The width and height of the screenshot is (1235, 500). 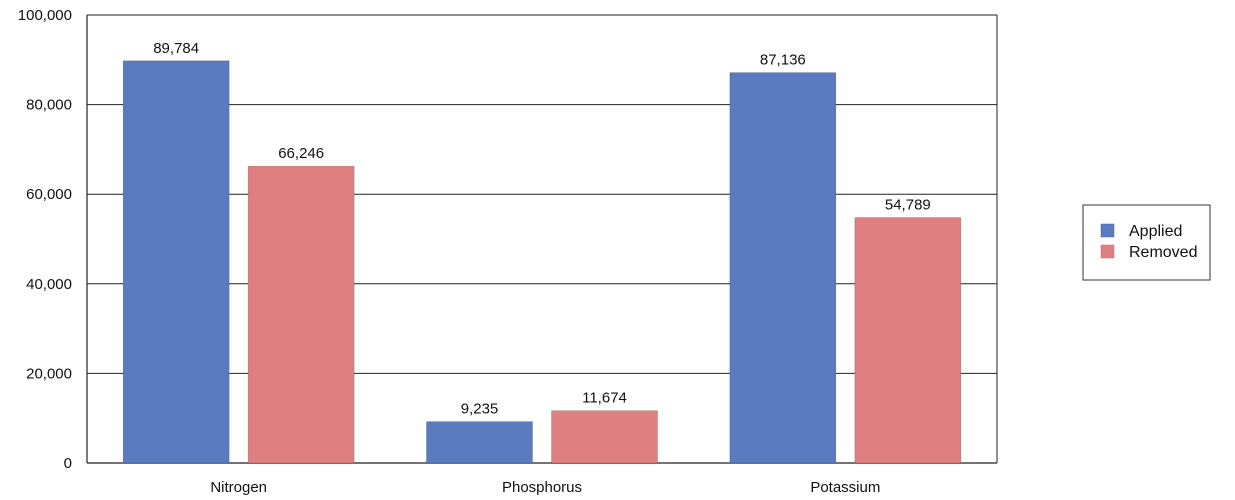 What do you see at coordinates (1163, 252) in the screenshot?
I see `legend-label-removed: Removed` at bounding box center [1163, 252].